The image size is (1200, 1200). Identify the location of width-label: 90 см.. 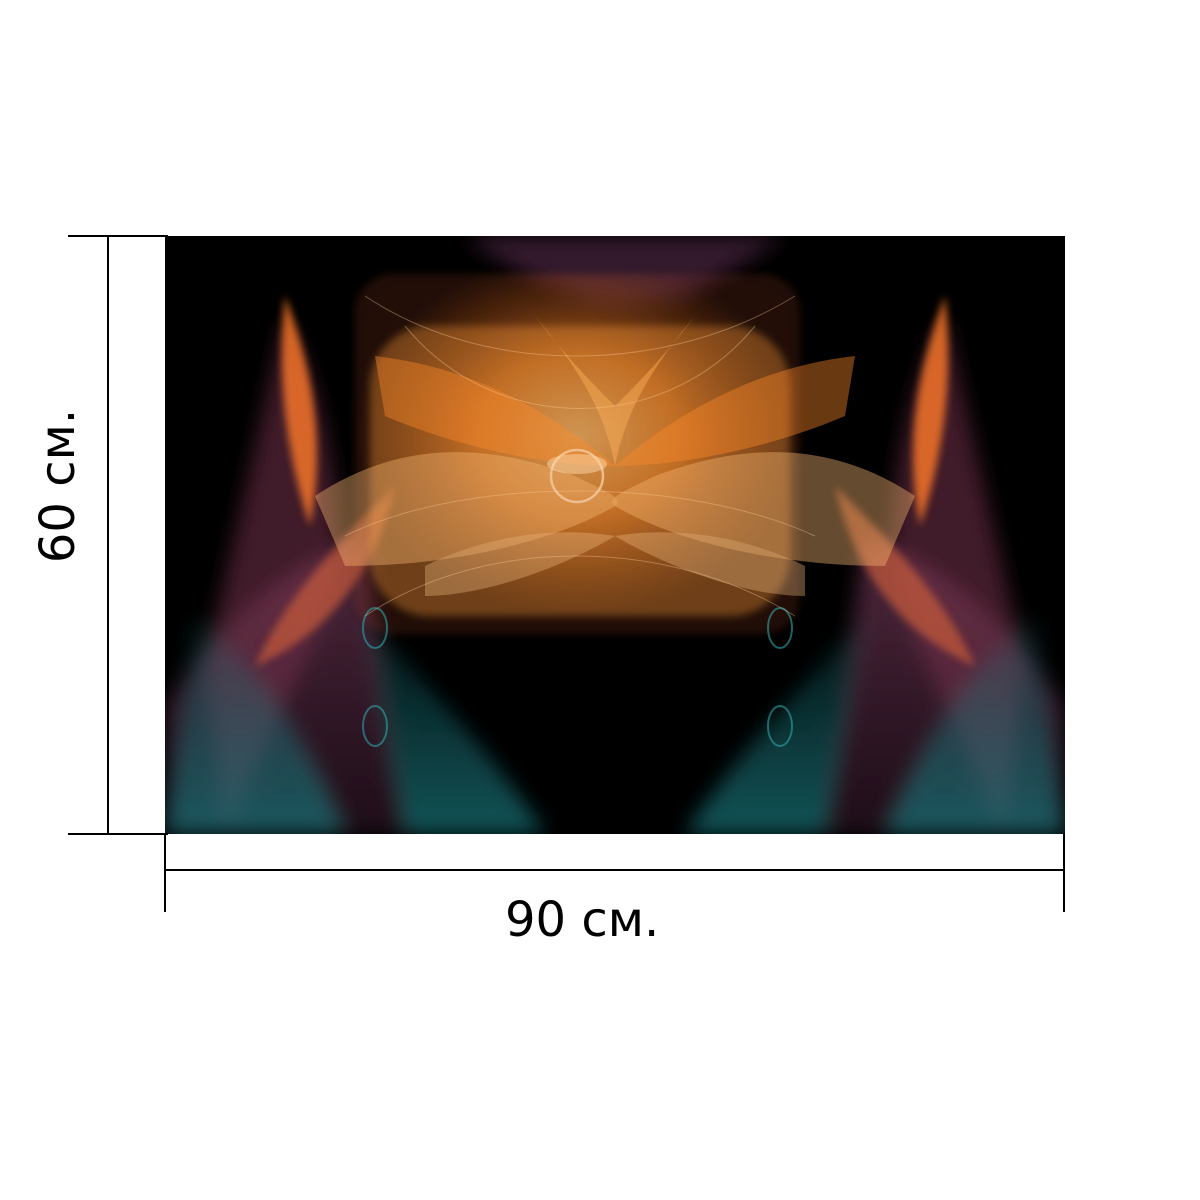
(582, 920).